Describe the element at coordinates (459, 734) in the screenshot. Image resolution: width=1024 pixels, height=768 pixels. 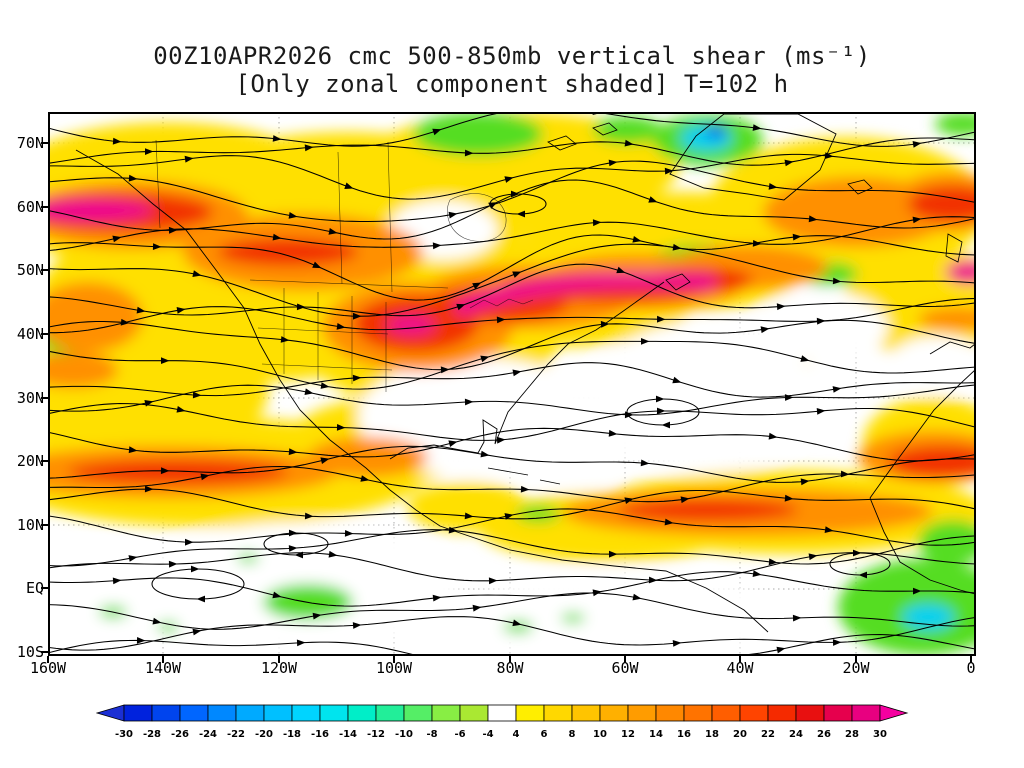
I see `colorbar-tick-label: -6` at that location.